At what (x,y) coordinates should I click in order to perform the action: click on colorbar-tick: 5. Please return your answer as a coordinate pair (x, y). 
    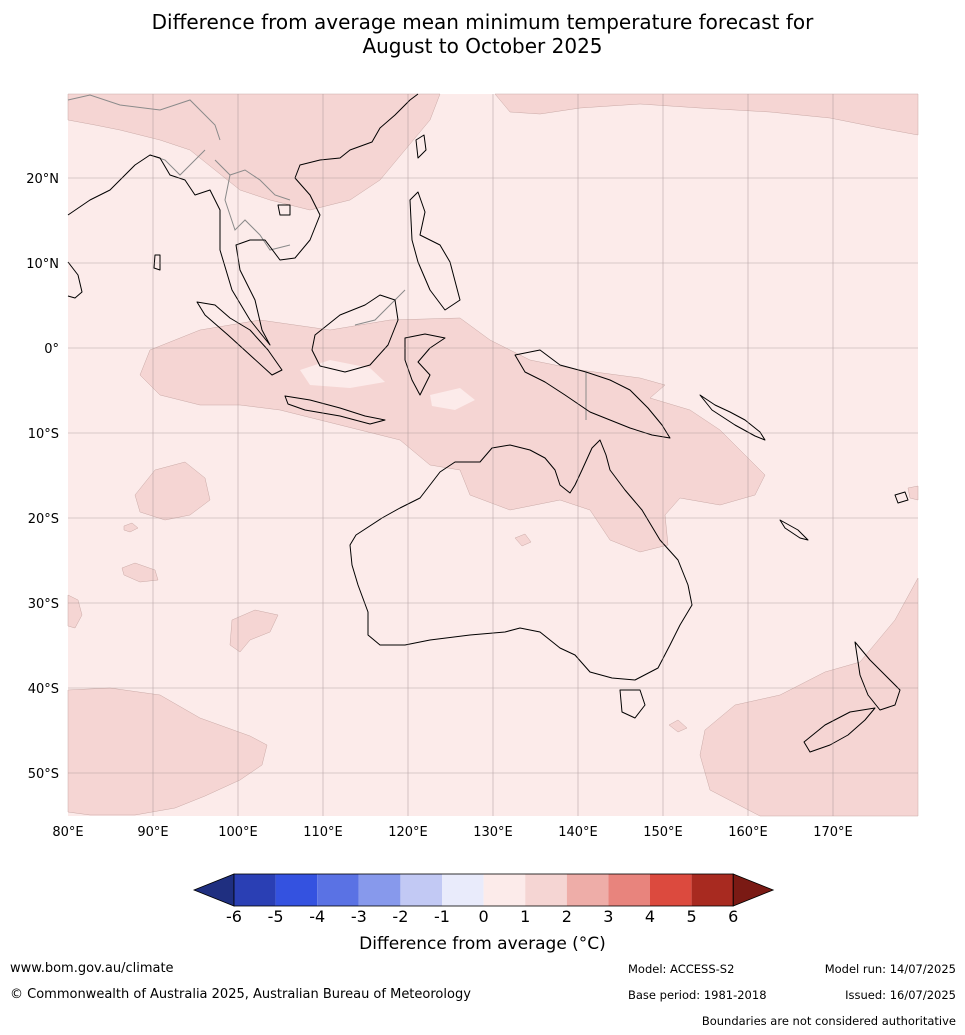
    Looking at the image, I should click on (692, 916).